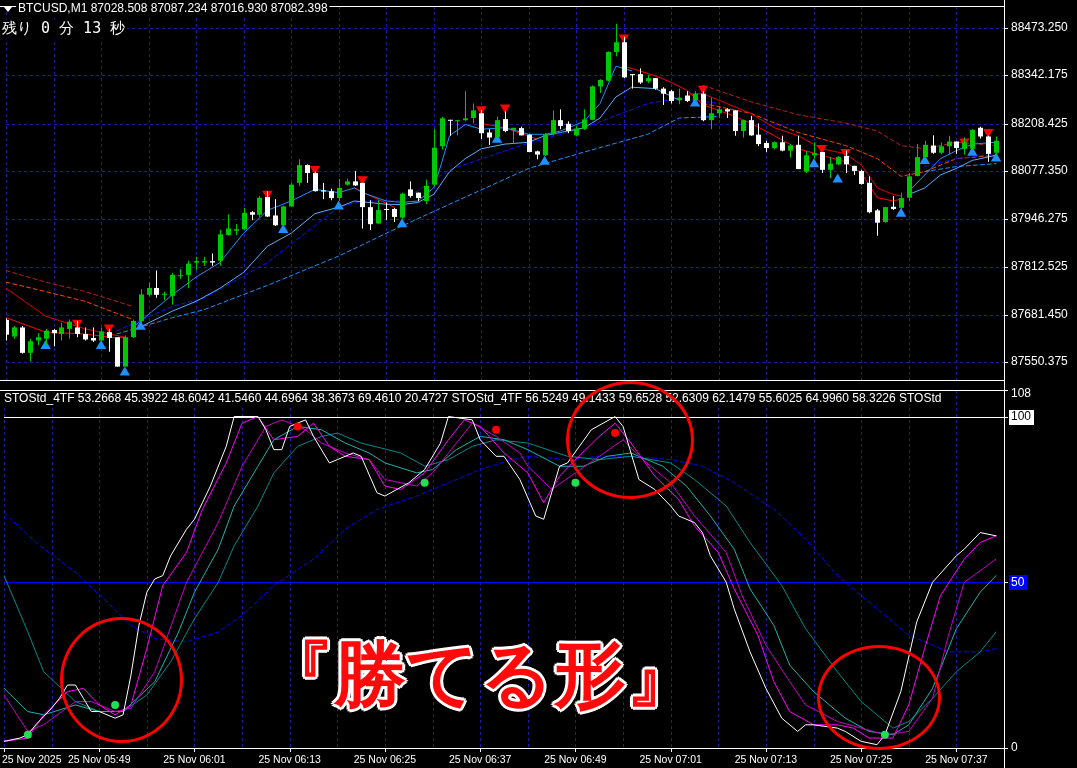  Describe the element at coordinates (290, 758) in the screenshot. I see `x-tick-label: 25 Nov 06:13` at that location.